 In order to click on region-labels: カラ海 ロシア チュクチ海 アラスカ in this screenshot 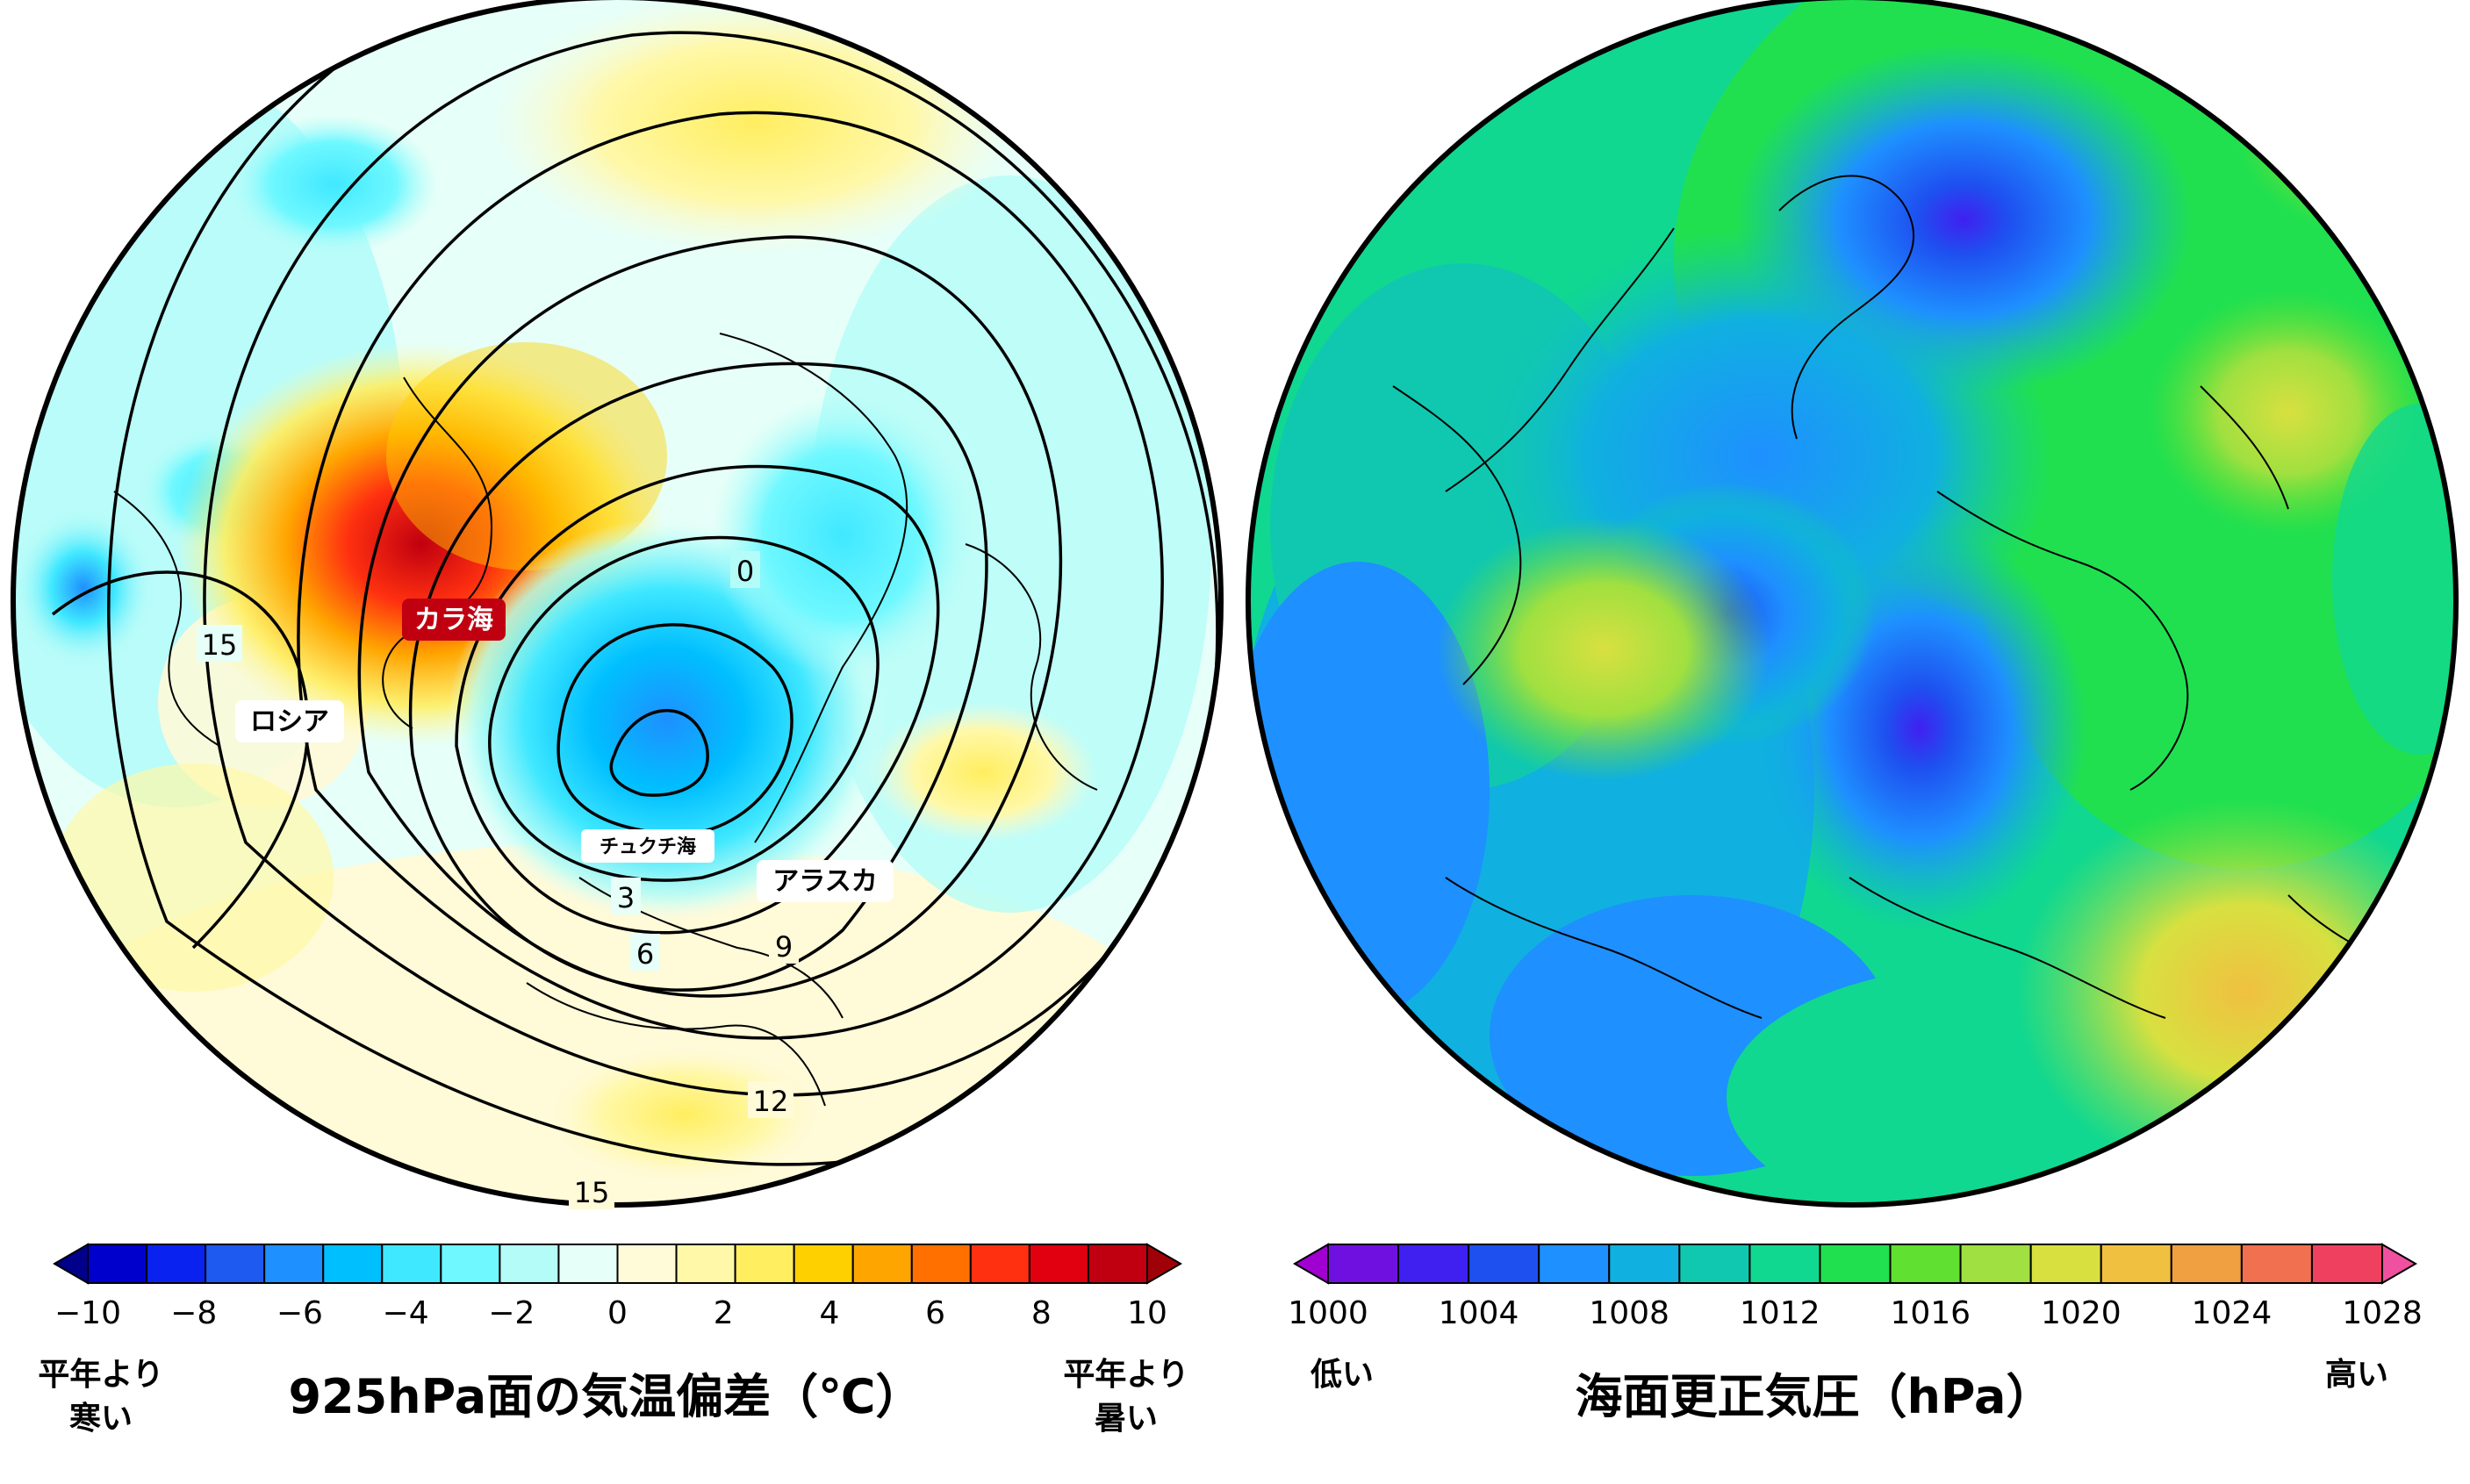, I will do `click(564, 750)`.